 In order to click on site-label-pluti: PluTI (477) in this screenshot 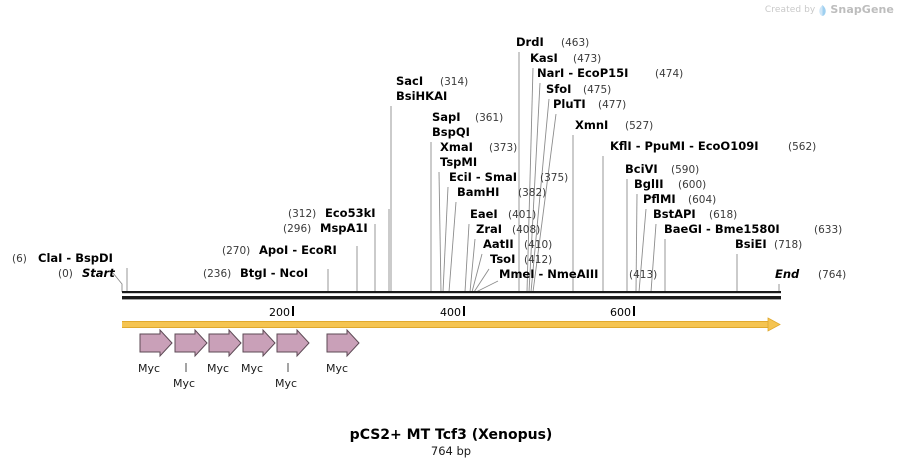, I will do `click(589, 104)`.